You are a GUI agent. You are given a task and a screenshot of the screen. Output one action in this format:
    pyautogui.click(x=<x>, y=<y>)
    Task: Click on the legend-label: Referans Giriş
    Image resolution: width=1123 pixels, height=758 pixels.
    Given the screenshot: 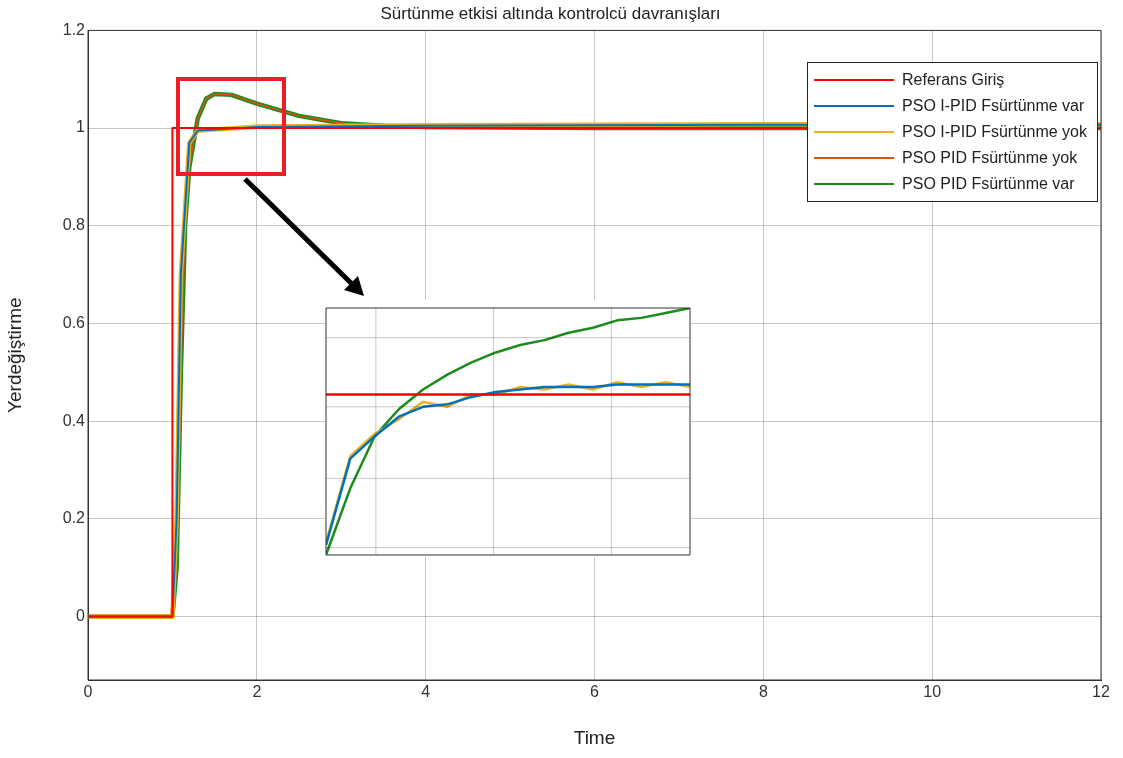 What is the action you would take?
    pyautogui.click(x=953, y=80)
    